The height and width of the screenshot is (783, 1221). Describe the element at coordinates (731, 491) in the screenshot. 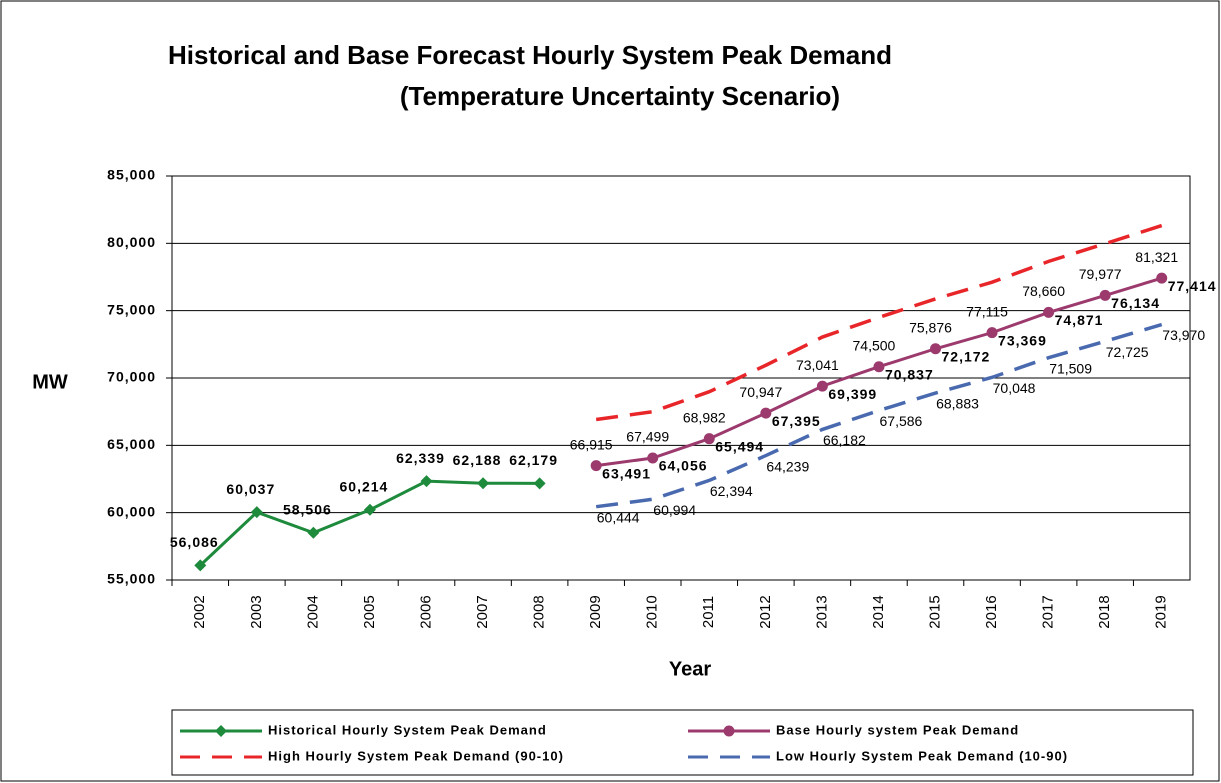

I see `data-label: 62,394` at that location.